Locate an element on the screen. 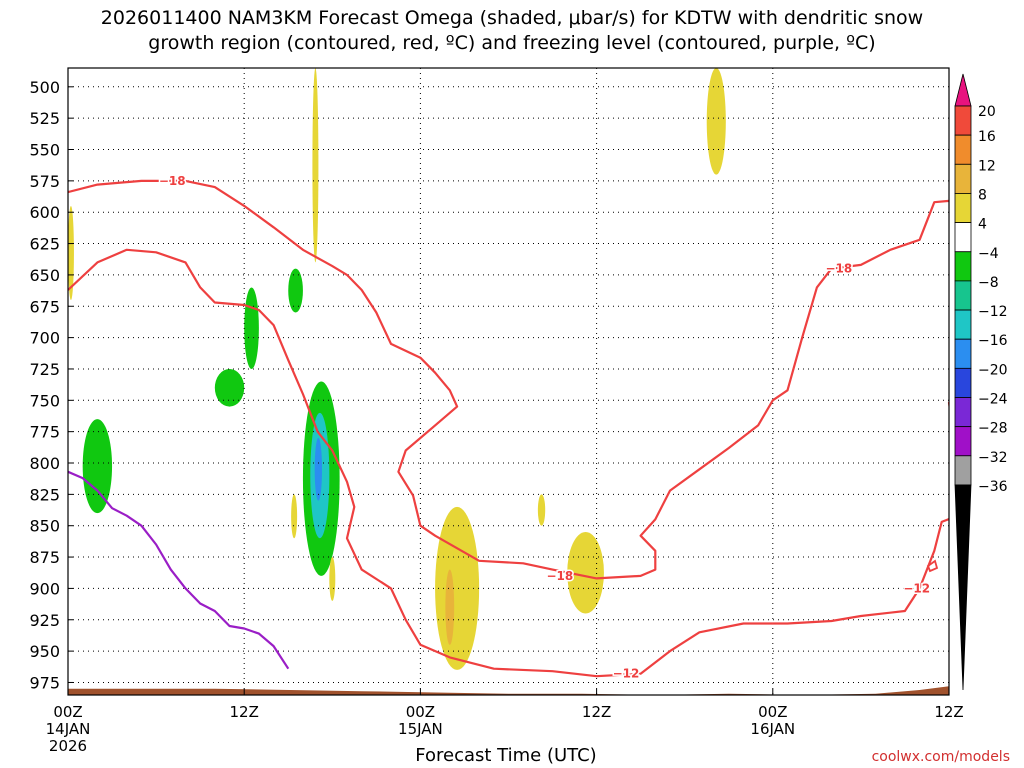 The height and width of the screenshot is (768, 1024). colorbar-label-8: −16 is located at coordinates (993, 341).